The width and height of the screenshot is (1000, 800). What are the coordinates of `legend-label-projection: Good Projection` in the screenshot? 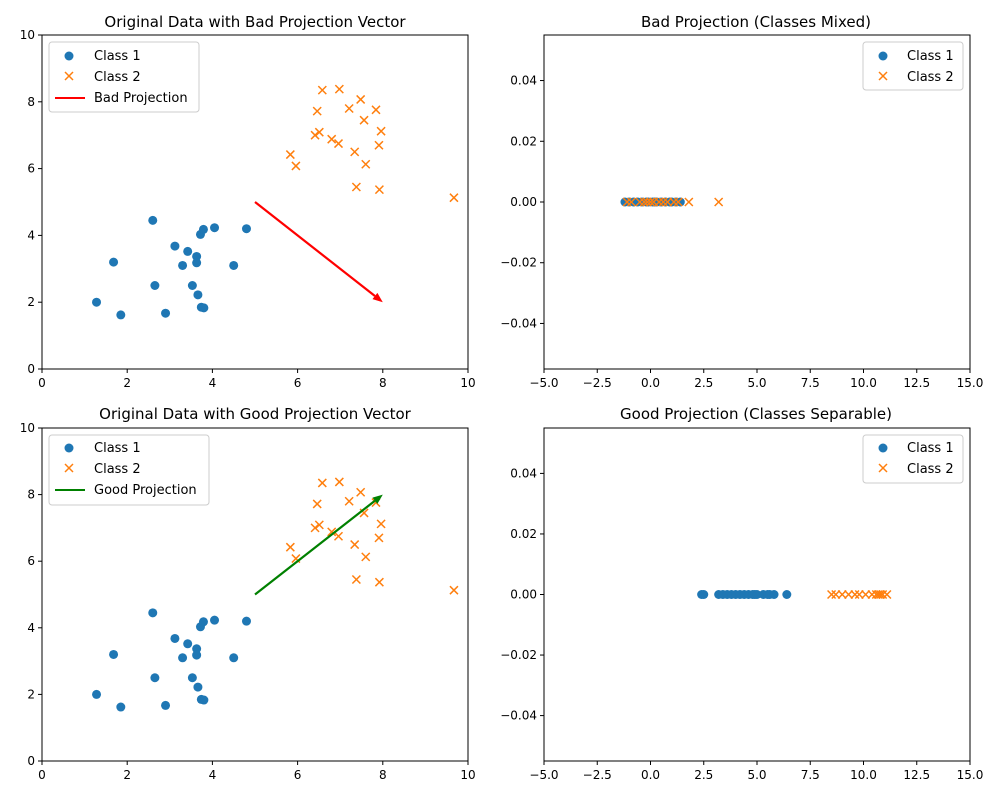 It's located at (145, 490).